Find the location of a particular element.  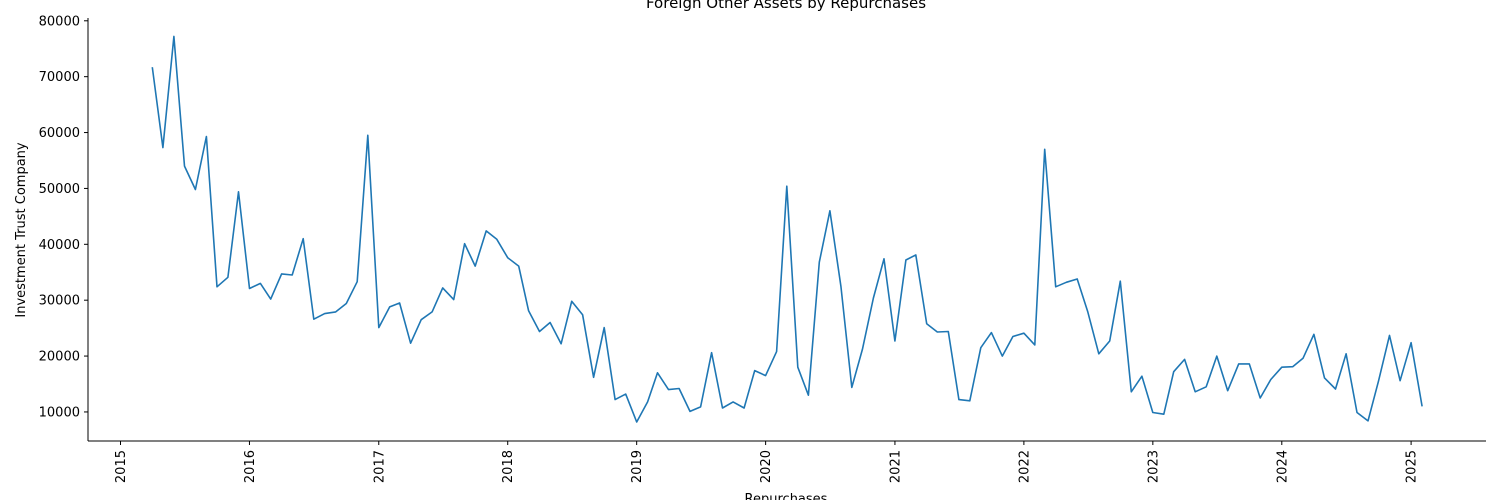

y-tick-label: 40000 is located at coordinates (59, 245).